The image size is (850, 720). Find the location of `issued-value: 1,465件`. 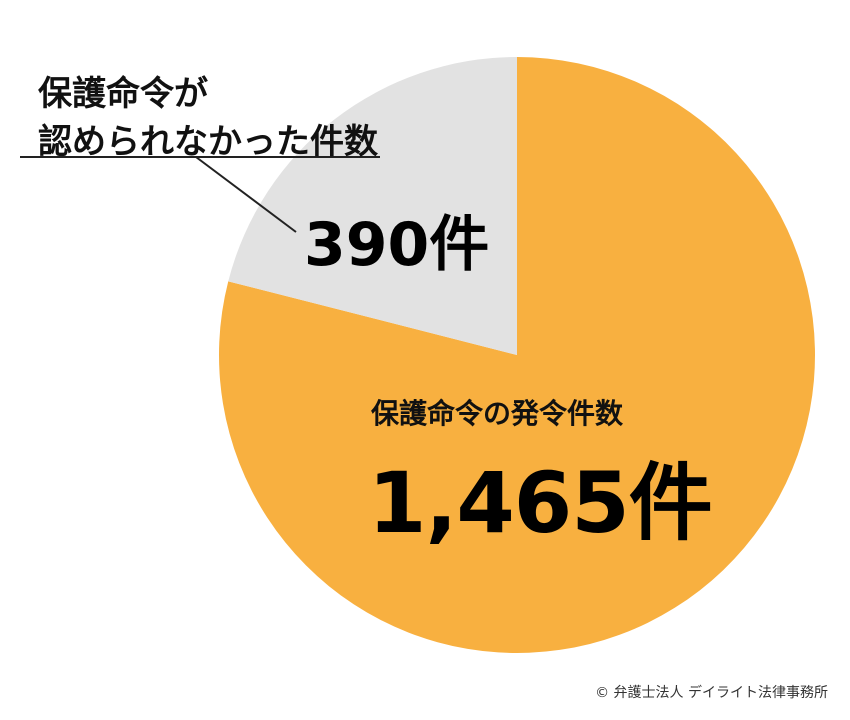

issued-value: 1,465件 is located at coordinates (540, 503).